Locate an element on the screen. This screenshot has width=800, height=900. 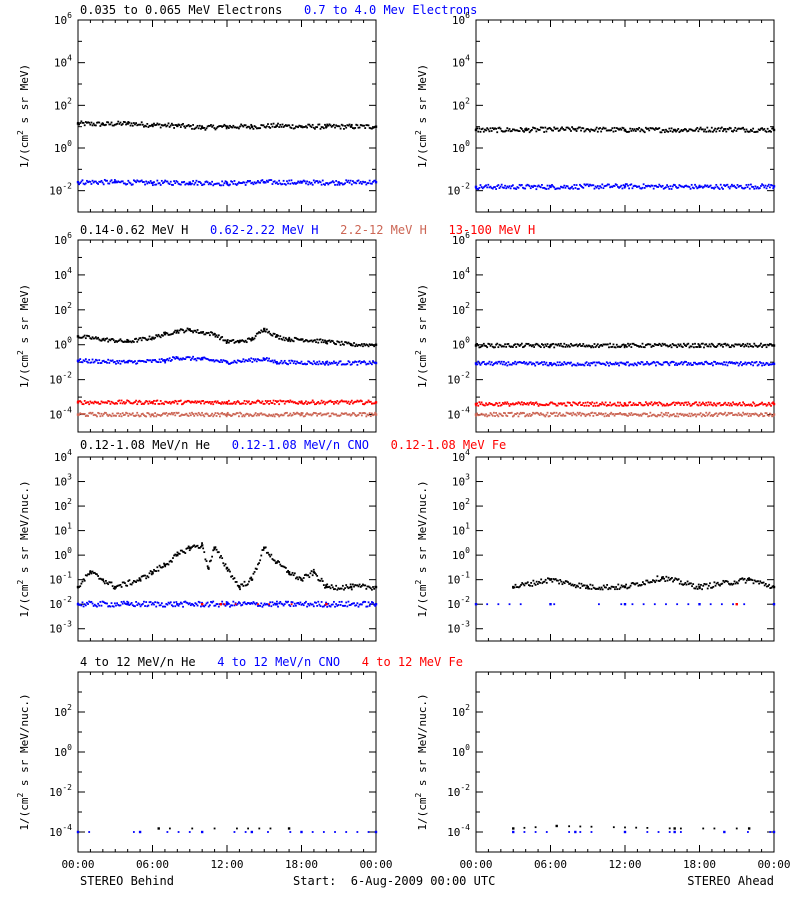
y-tick-label: 10⁴ is located at coordinates (63, 456).